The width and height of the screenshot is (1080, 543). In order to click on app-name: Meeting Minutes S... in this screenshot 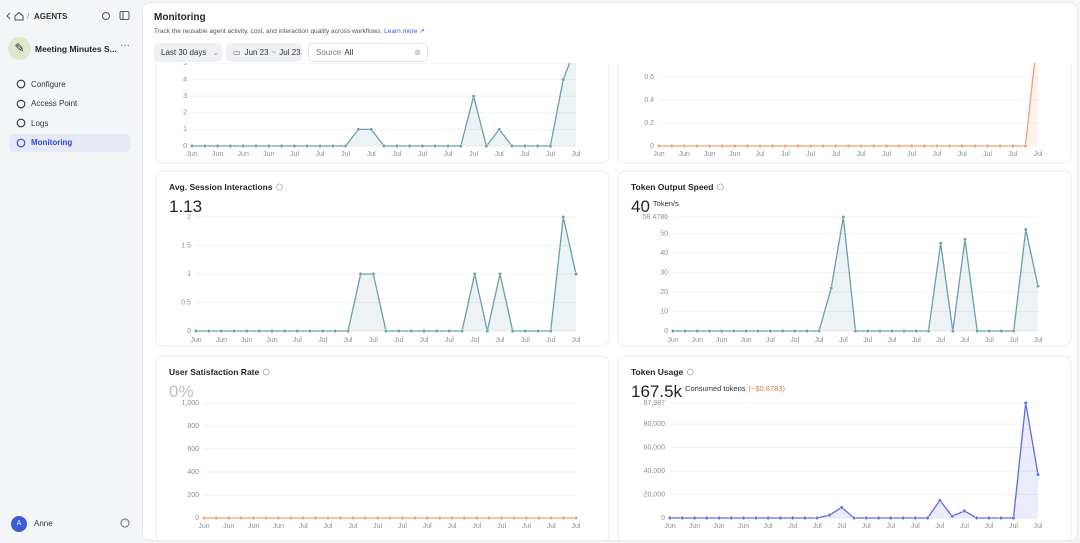, I will do `click(76, 49)`.